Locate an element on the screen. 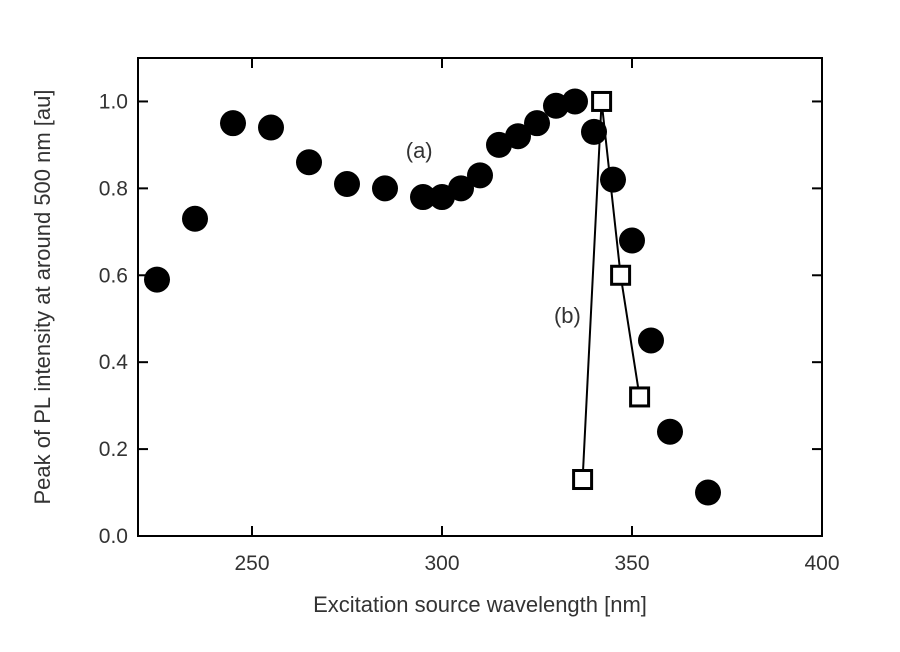 This screenshot has width=900, height=652. x-axis-title: Excitation source wavelength [nm] is located at coordinates (480, 604).